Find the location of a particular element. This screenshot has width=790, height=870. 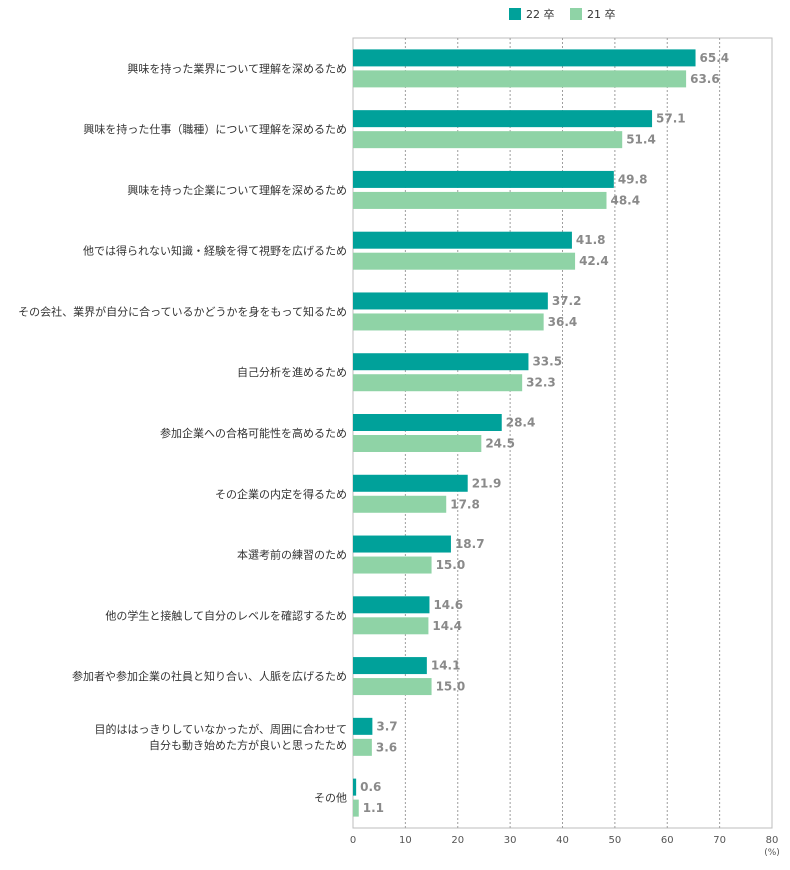

category-label-line: 参加企業への合格可能性を高めるため is located at coordinates (253, 433).